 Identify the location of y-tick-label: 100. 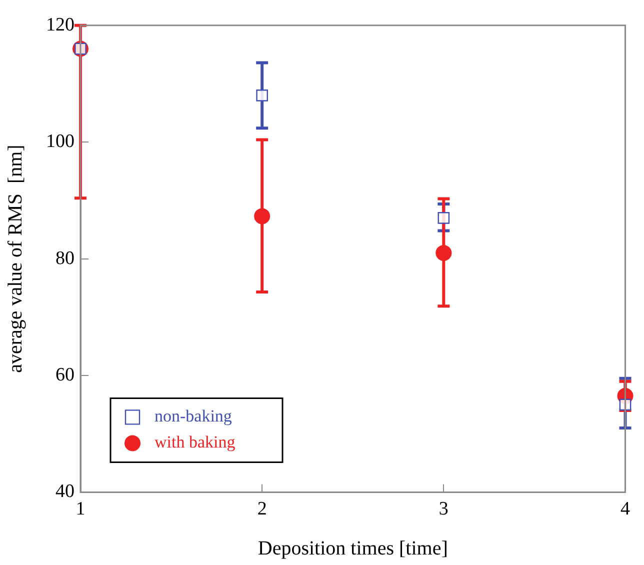
(60, 141).